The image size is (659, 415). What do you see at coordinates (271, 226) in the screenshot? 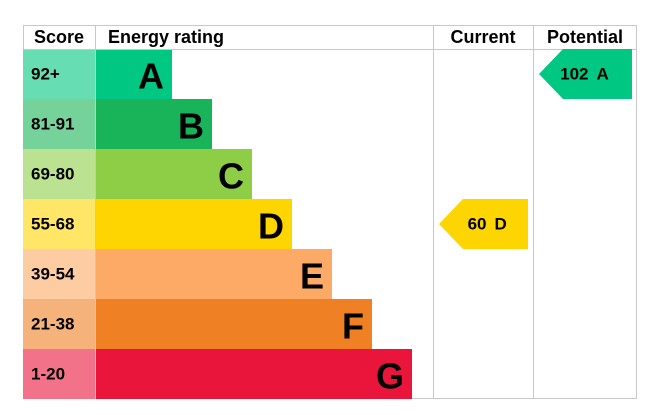
I see `band-letter: D` at bounding box center [271, 226].